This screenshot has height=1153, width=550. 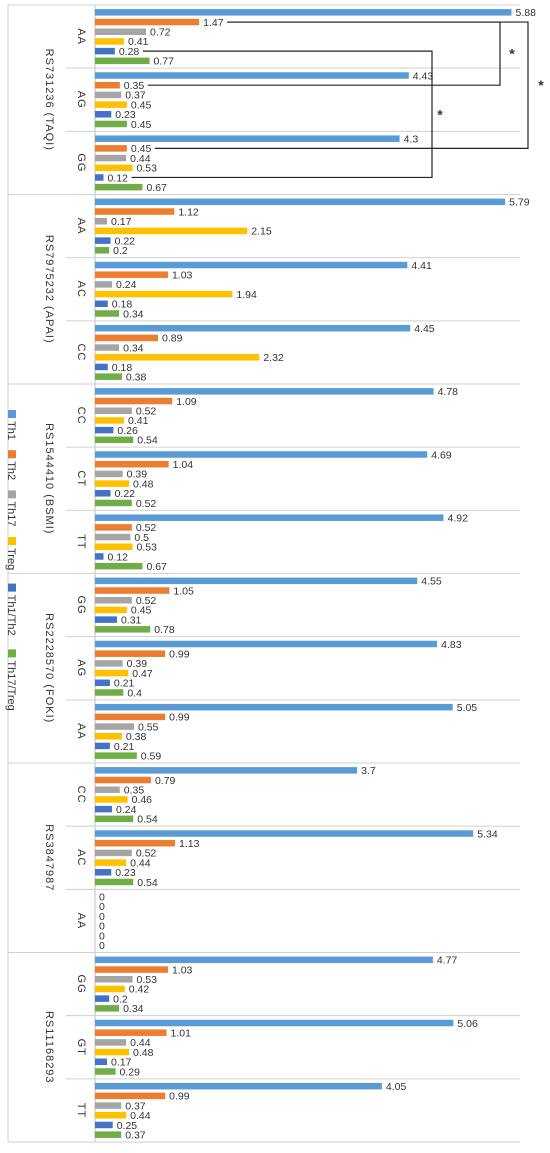 I want to click on data-label: 0.78, so click(x=164, y=630).